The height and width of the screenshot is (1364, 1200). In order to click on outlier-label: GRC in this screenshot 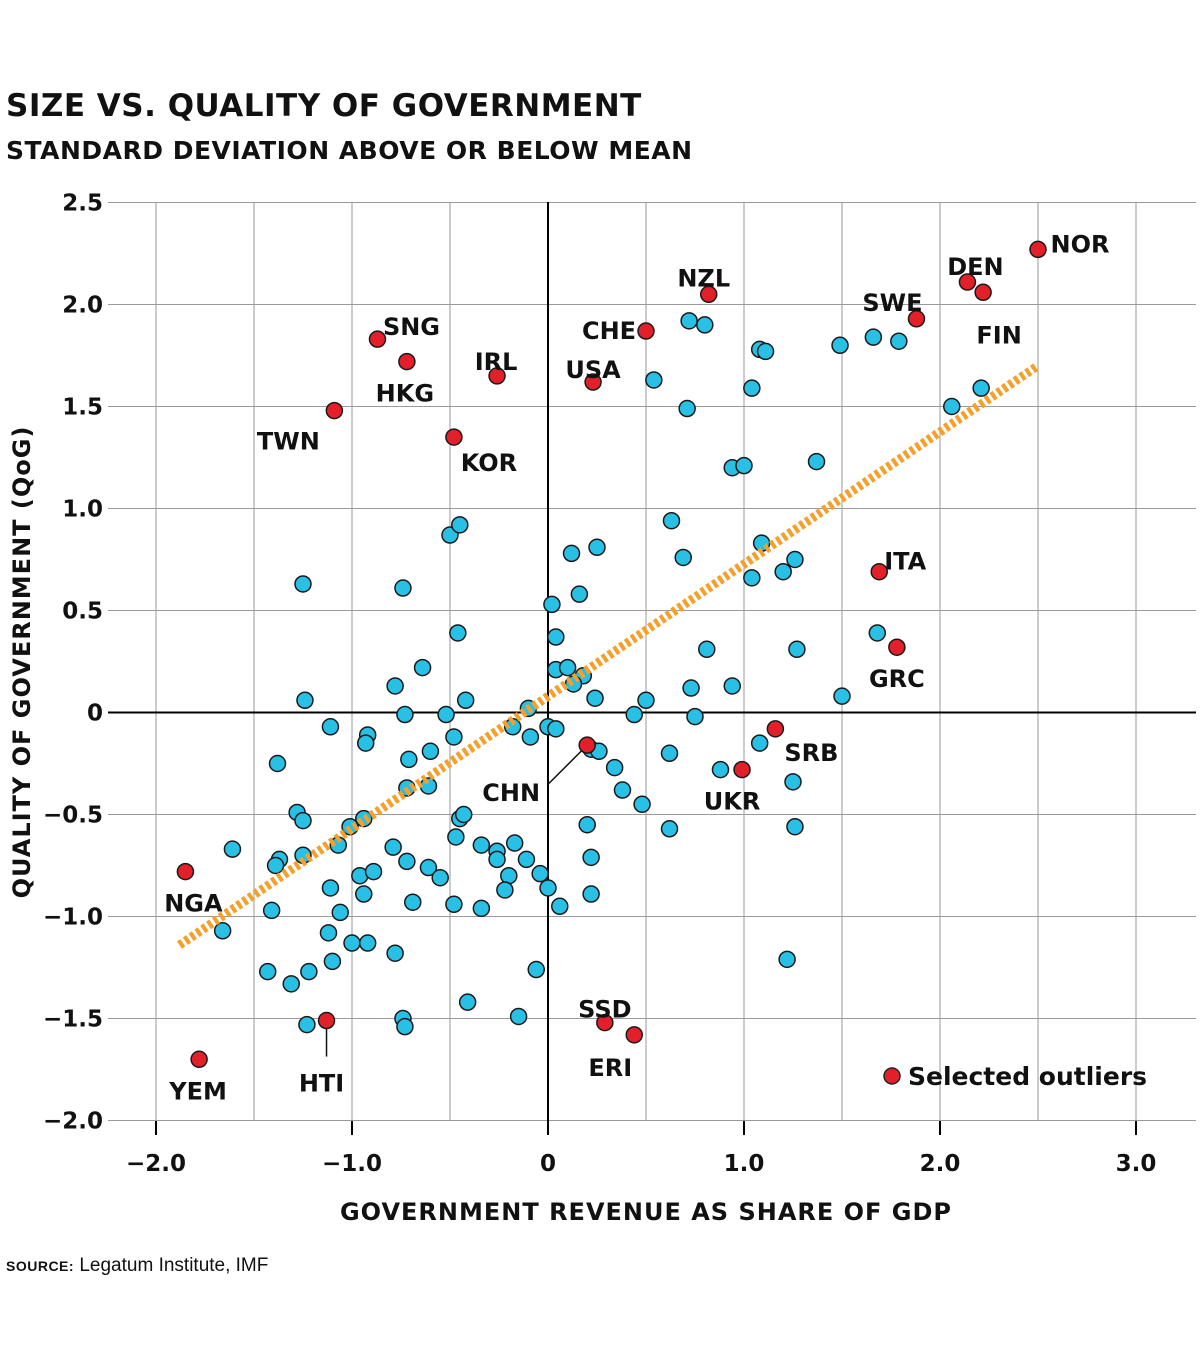, I will do `click(897, 679)`.